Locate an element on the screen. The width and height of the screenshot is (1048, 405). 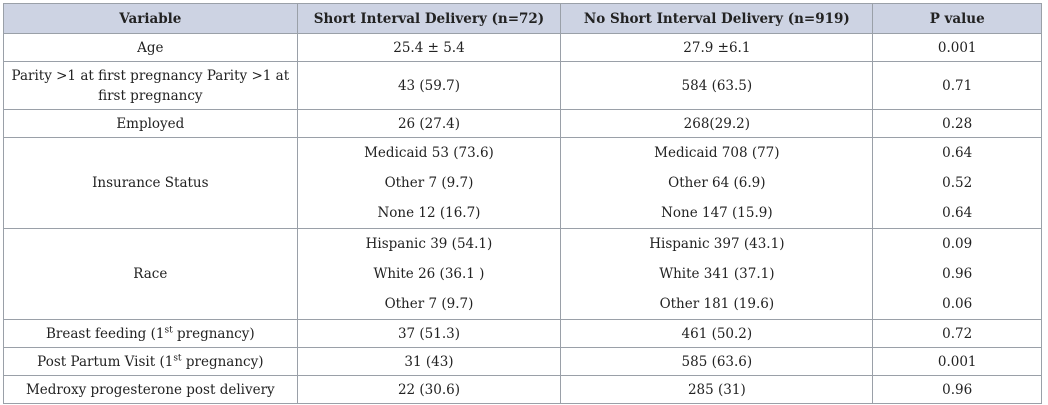
sub-value: Other 64 (6.9) is located at coordinates (717, 183).